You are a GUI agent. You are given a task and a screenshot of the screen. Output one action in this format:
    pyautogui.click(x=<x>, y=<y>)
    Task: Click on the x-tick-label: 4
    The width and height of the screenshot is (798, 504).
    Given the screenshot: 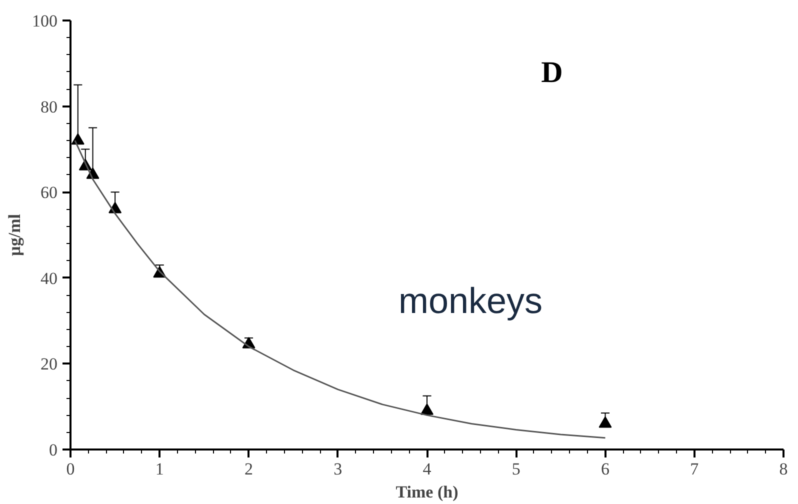 What is the action you would take?
    pyautogui.click(x=427, y=469)
    